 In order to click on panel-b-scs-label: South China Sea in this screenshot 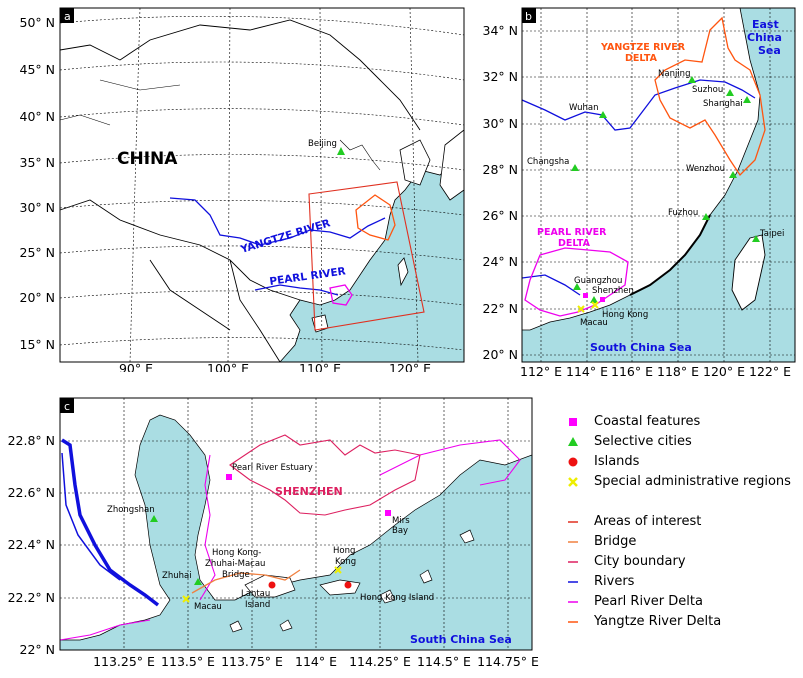, I will do `click(641, 347)`.